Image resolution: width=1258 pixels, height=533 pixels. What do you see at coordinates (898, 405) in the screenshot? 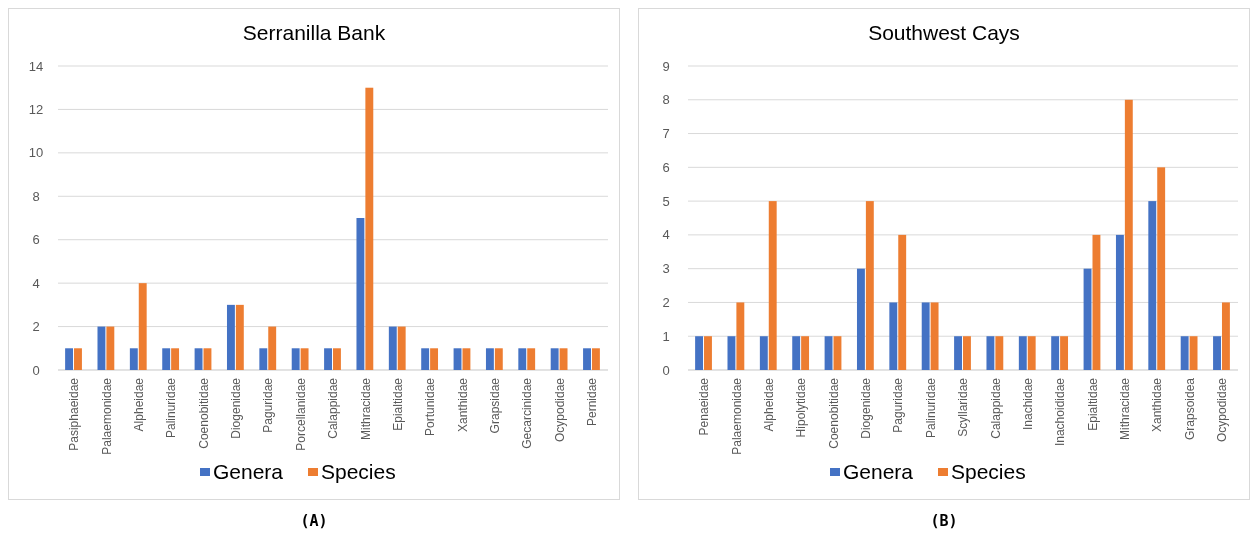
I see `x-tick-label: Paguridae` at bounding box center [898, 405].